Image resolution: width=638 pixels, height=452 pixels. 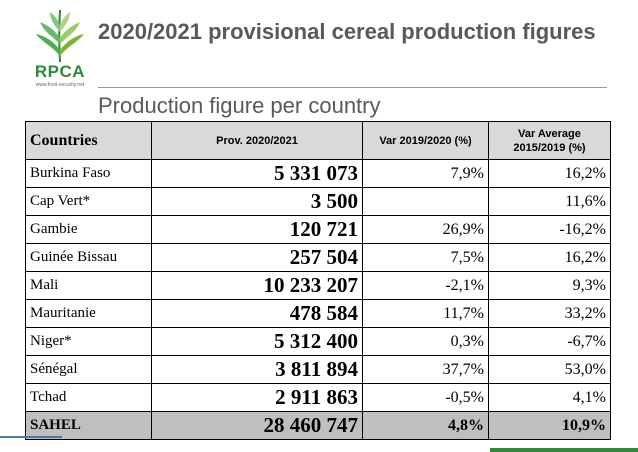 What do you see at coordinates (88, 313) in the screenshot?
I see `country-cell: Mauritanie` at bounding box center [88, 313].